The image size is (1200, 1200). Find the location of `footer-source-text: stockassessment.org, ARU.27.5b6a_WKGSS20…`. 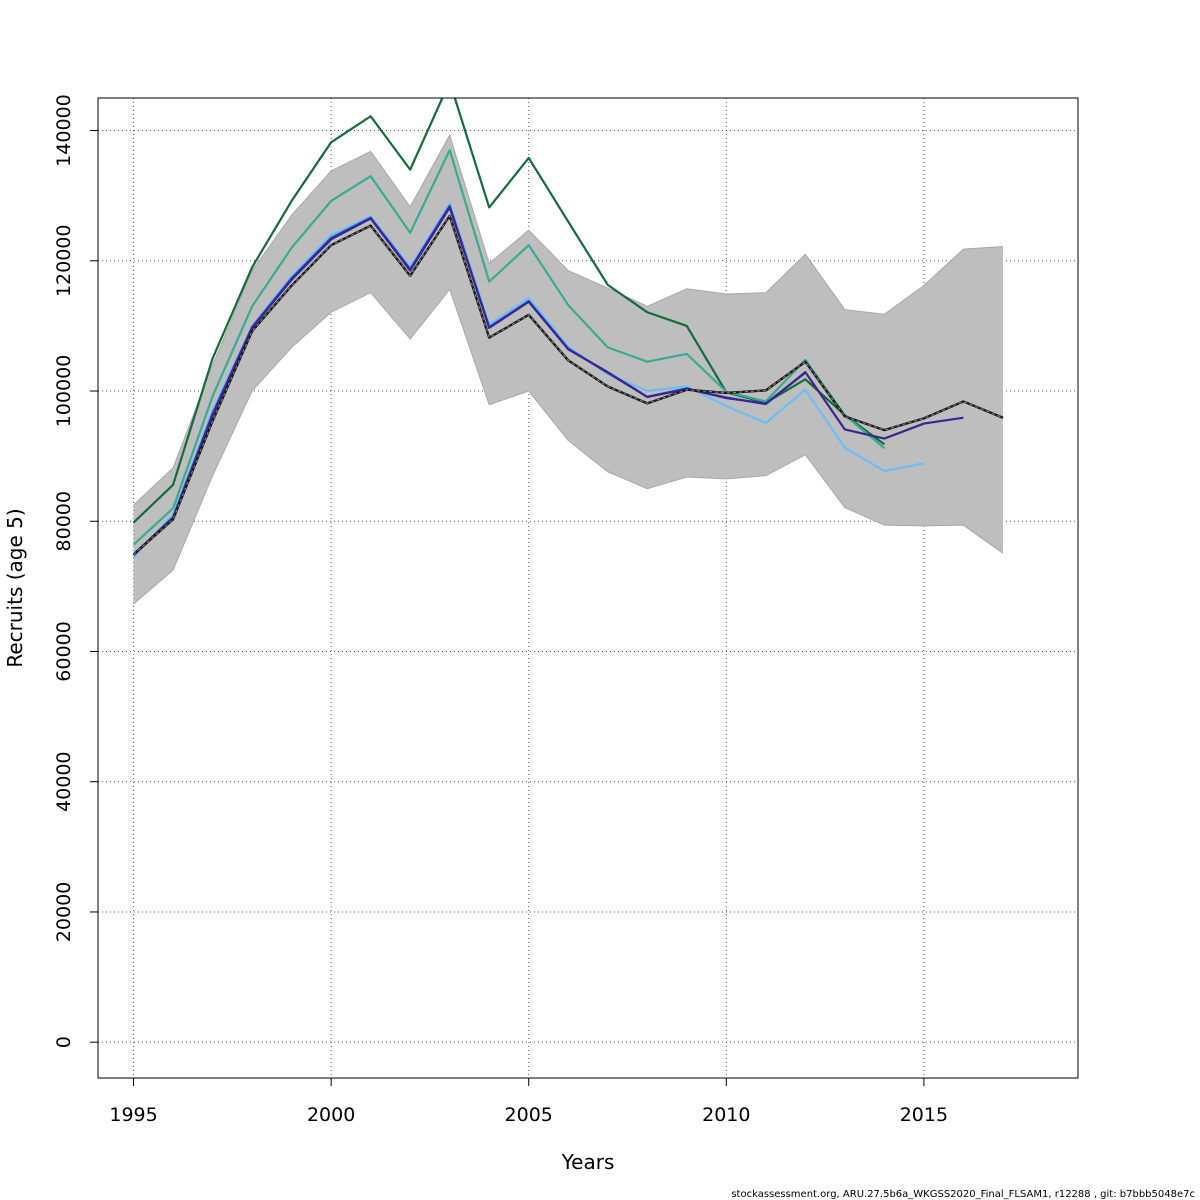

footer-source-text: stockassessment.org, ARU.27.5b6a_WKGSS20… is located at coordinates (963, 1194).